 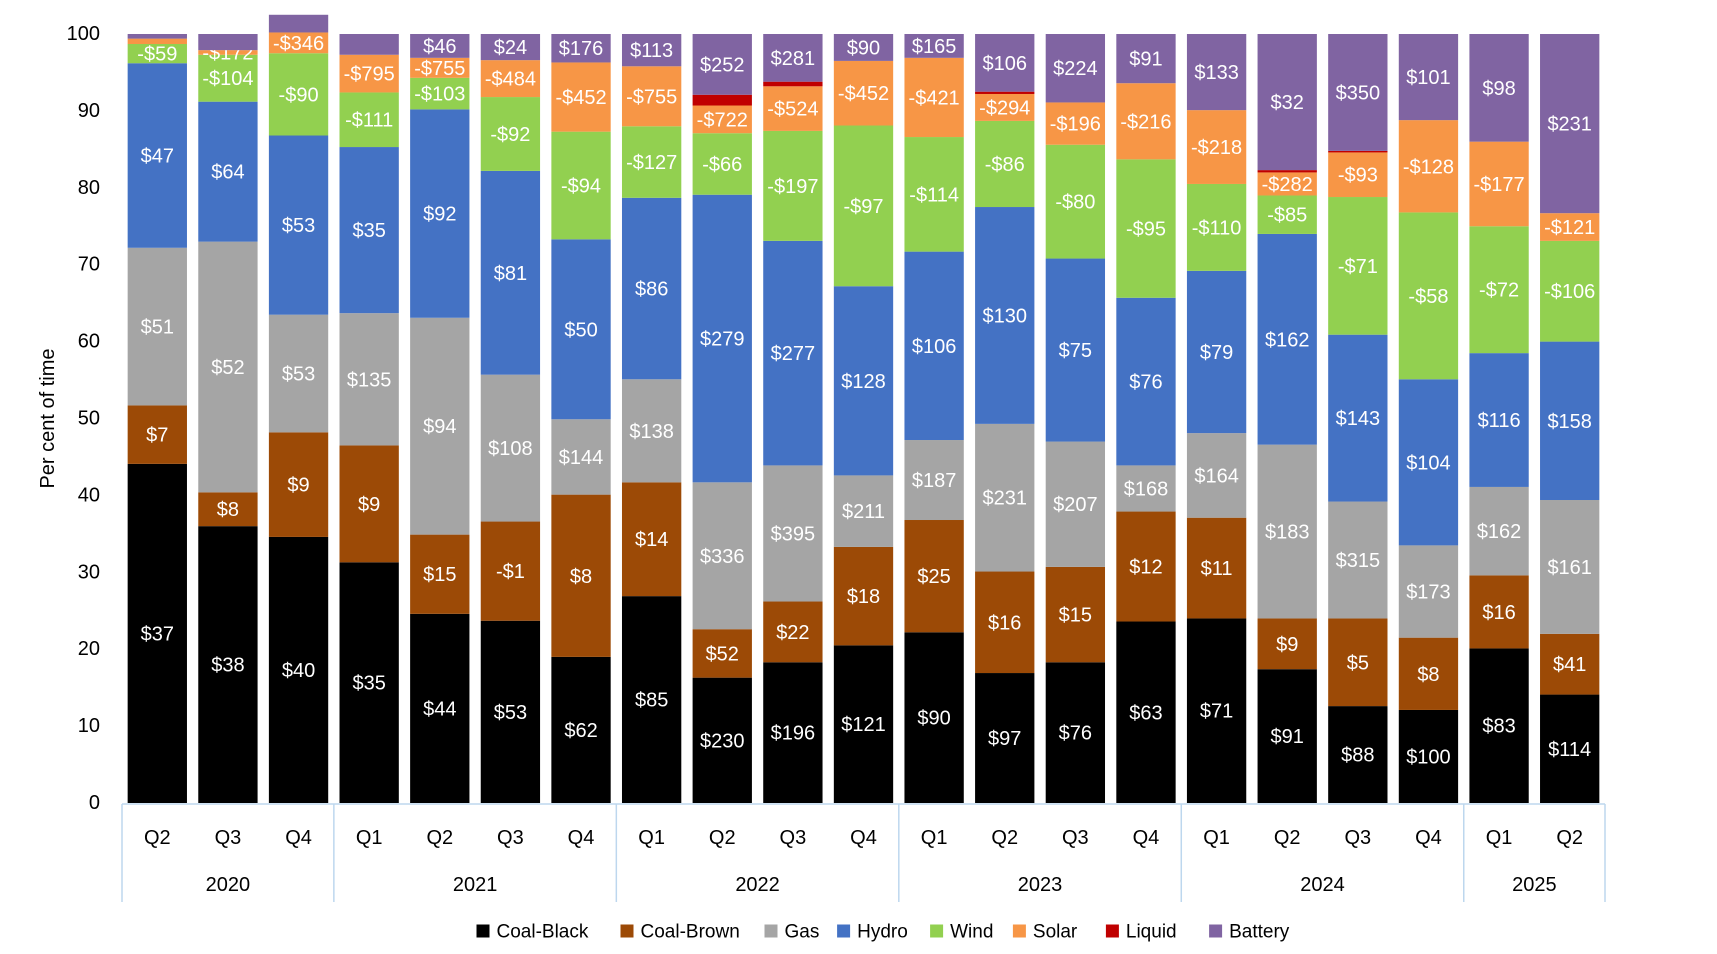 What do you see at coordinates (1216, 712) in the screenshot?
I see `data-label: $71` at bounding box center [1216, 712].